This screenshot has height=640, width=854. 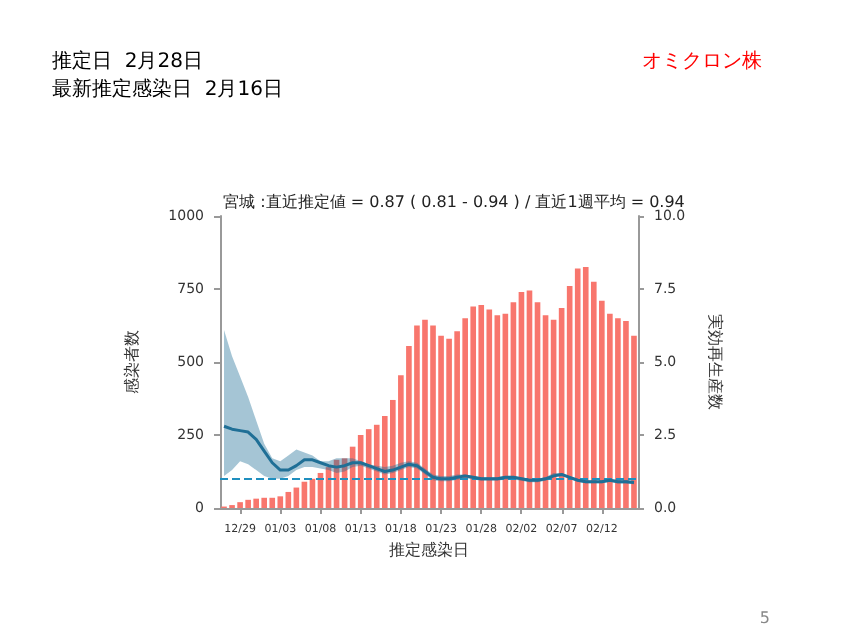 What do you see at coordinates (765, 618) in the screenshot?
I see `text: 5` at bounding box center [765, 618].